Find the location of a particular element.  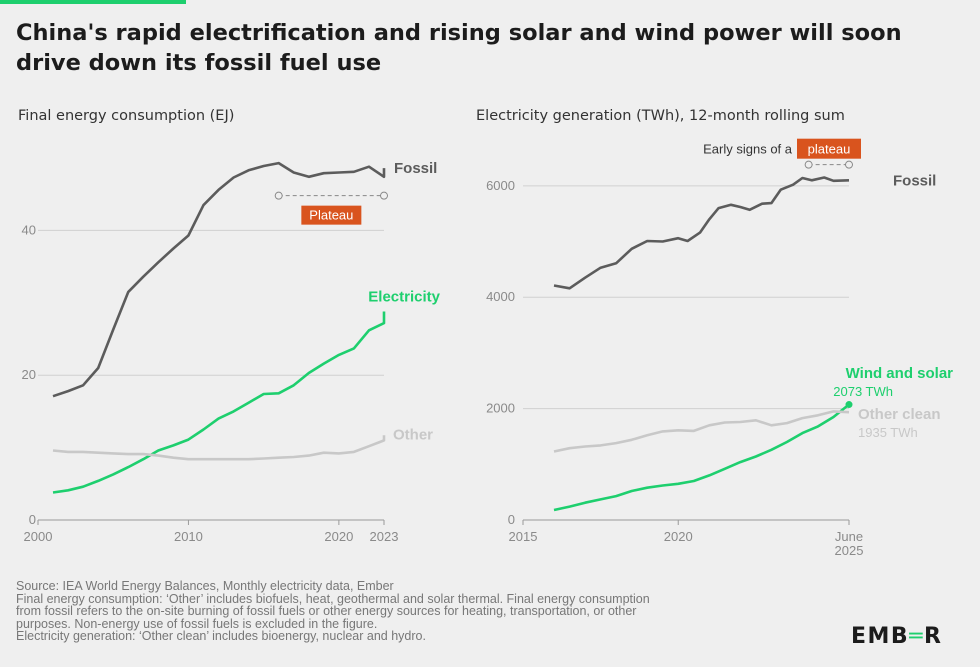

y-tick-label: 4000 is located at coordinates (500, 296).